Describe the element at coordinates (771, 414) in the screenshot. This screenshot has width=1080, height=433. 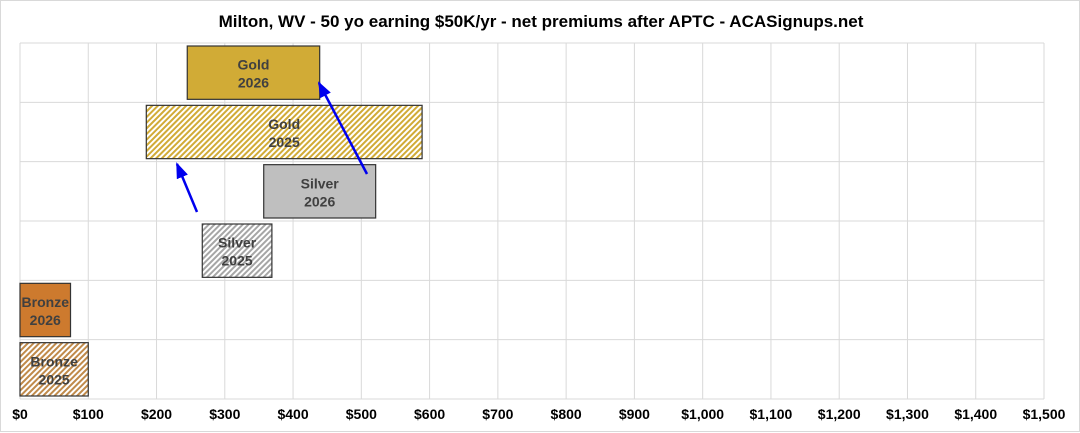
I see `x-tick-label: $1,100` at that location.